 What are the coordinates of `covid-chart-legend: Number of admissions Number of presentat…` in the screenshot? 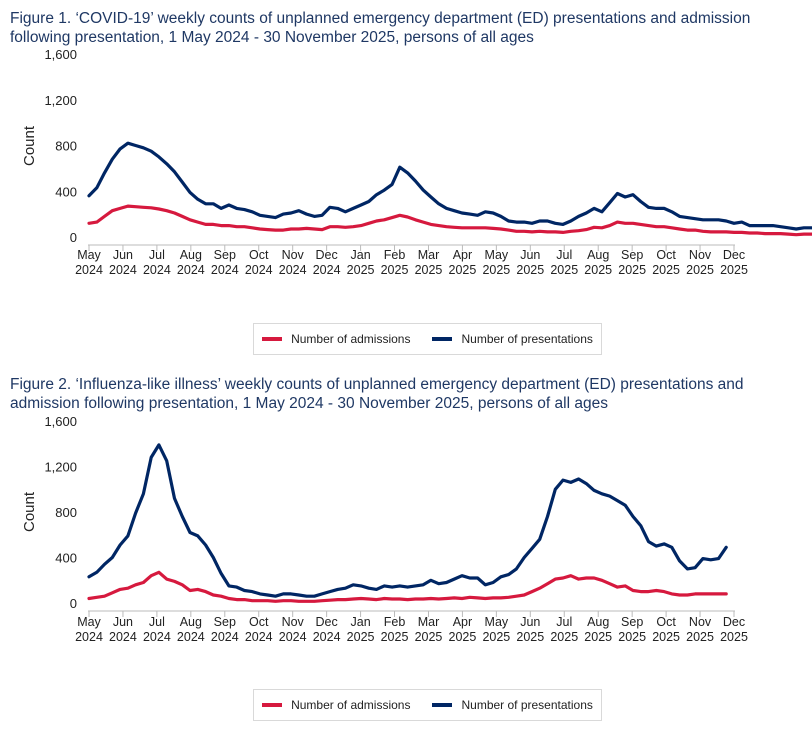 It's located at (427, 339).